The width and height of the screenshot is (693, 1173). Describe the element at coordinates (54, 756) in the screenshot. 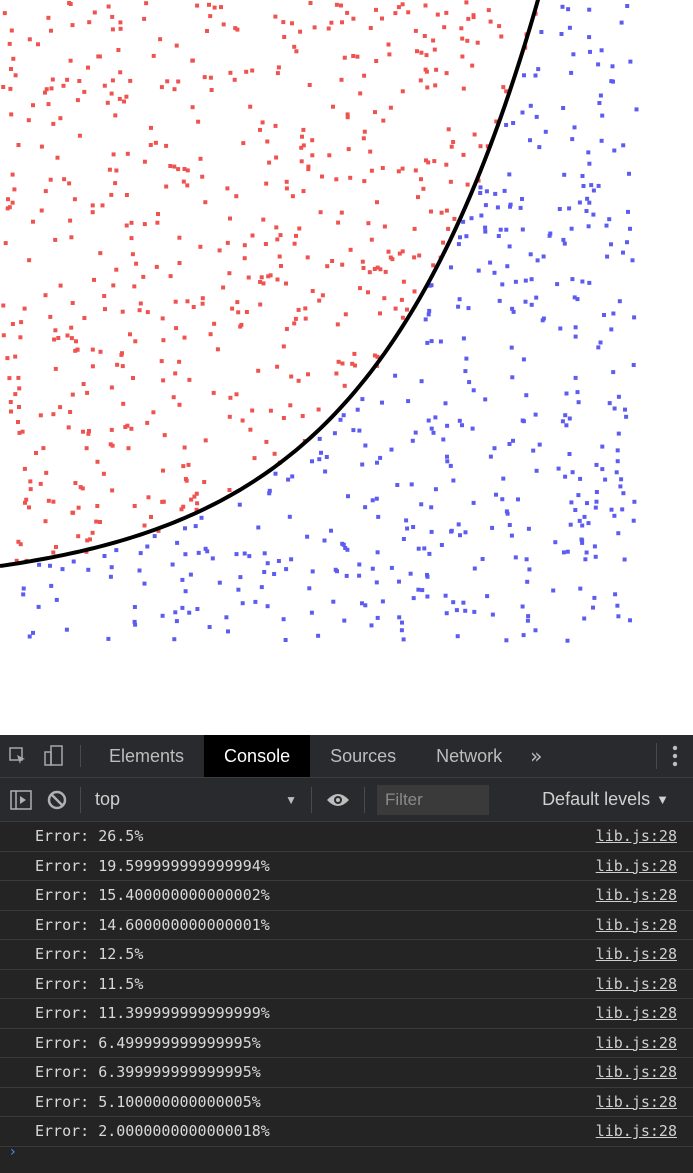

I see `device-toolbar-icon` at that location.